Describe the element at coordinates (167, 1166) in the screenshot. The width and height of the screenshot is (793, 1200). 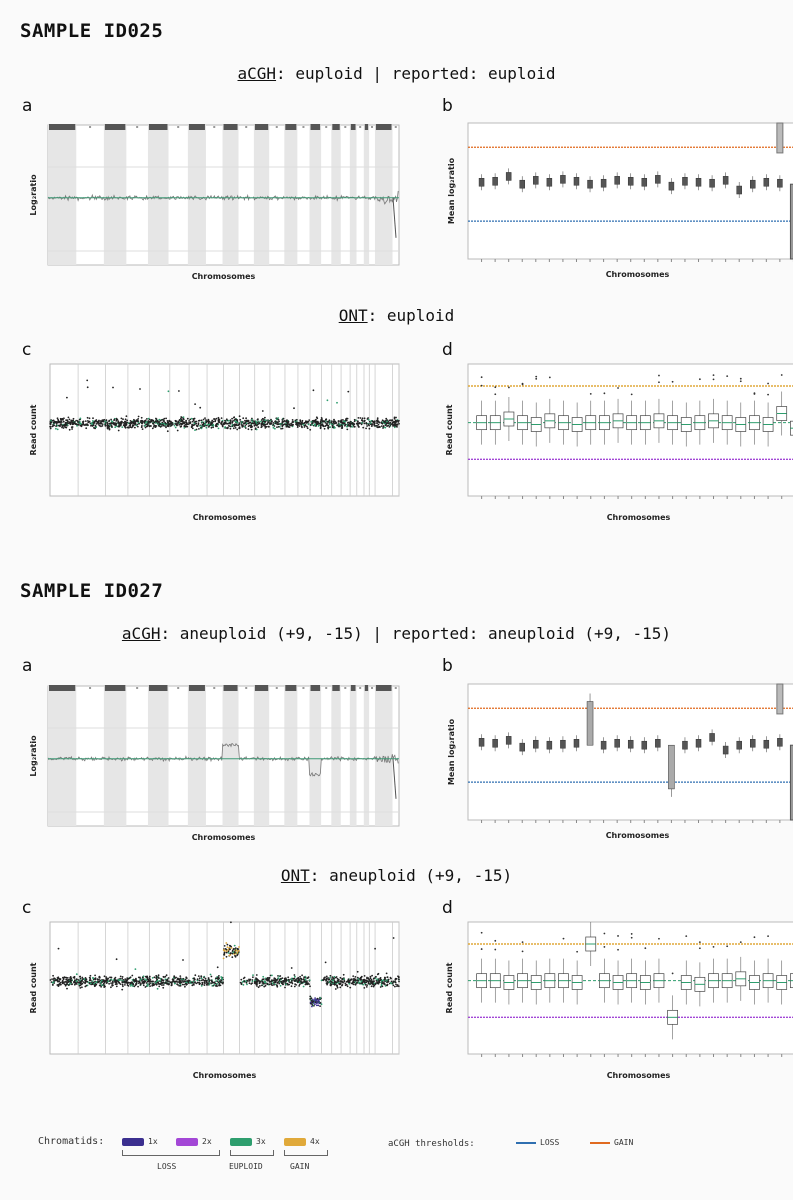
I see `group-loss: LOSS` at that location.